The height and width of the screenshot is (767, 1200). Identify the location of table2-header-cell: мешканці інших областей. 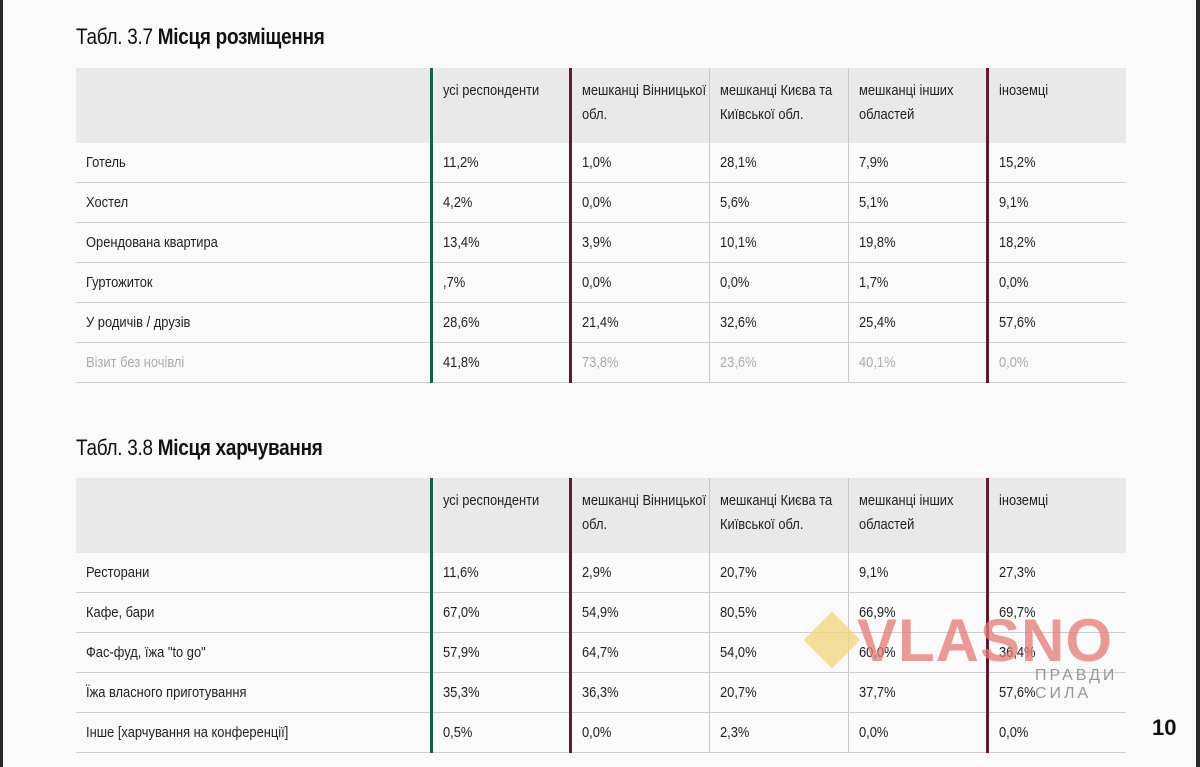
(917, 515).